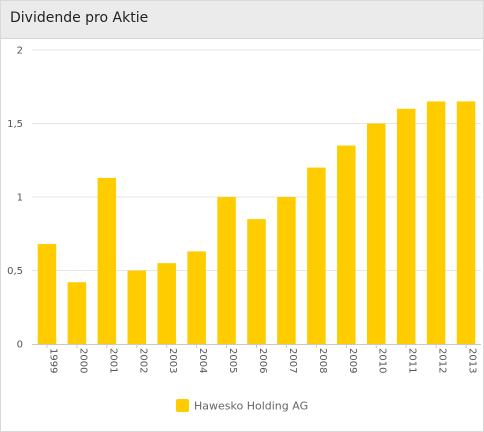 The height and width of the screenshot is (432, 484). What do you see at coordinates (79, 18) in the screenshot?
I see `chart-title: Dividende pro Aktie` at bounding box center [79, 18].